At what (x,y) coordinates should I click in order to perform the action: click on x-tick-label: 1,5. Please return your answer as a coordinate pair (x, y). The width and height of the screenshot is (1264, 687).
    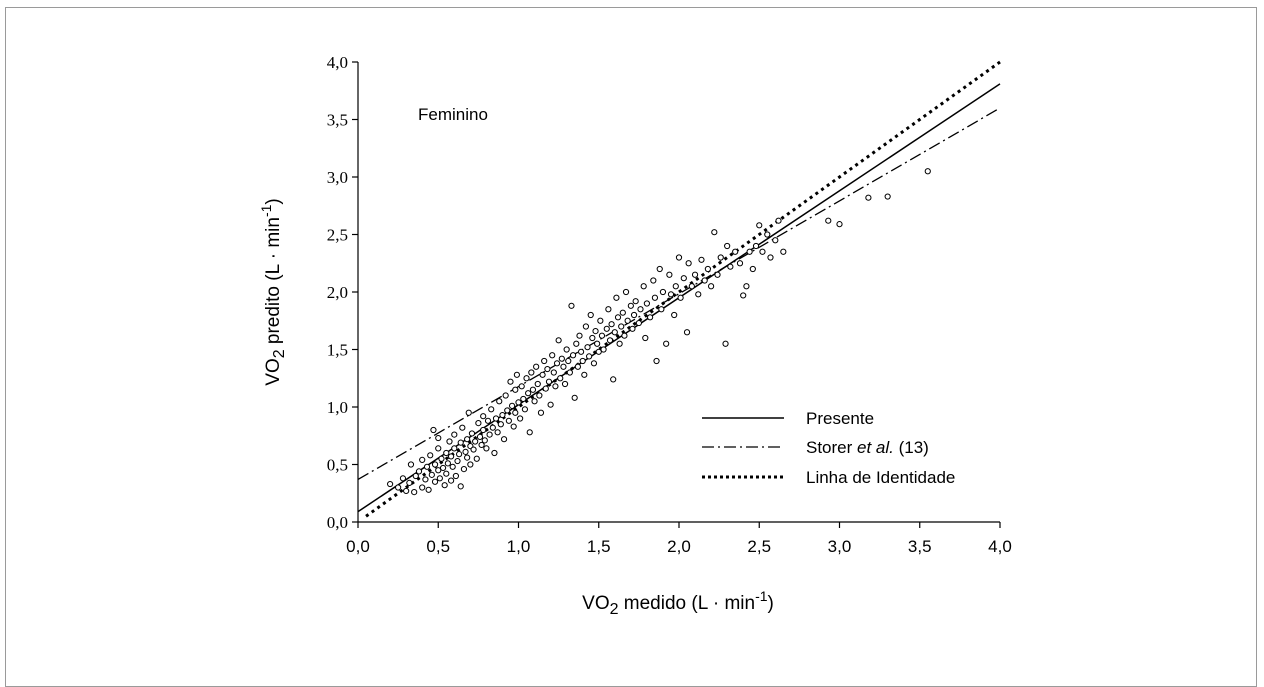
    Looking at the image, I should click on (599, 546).